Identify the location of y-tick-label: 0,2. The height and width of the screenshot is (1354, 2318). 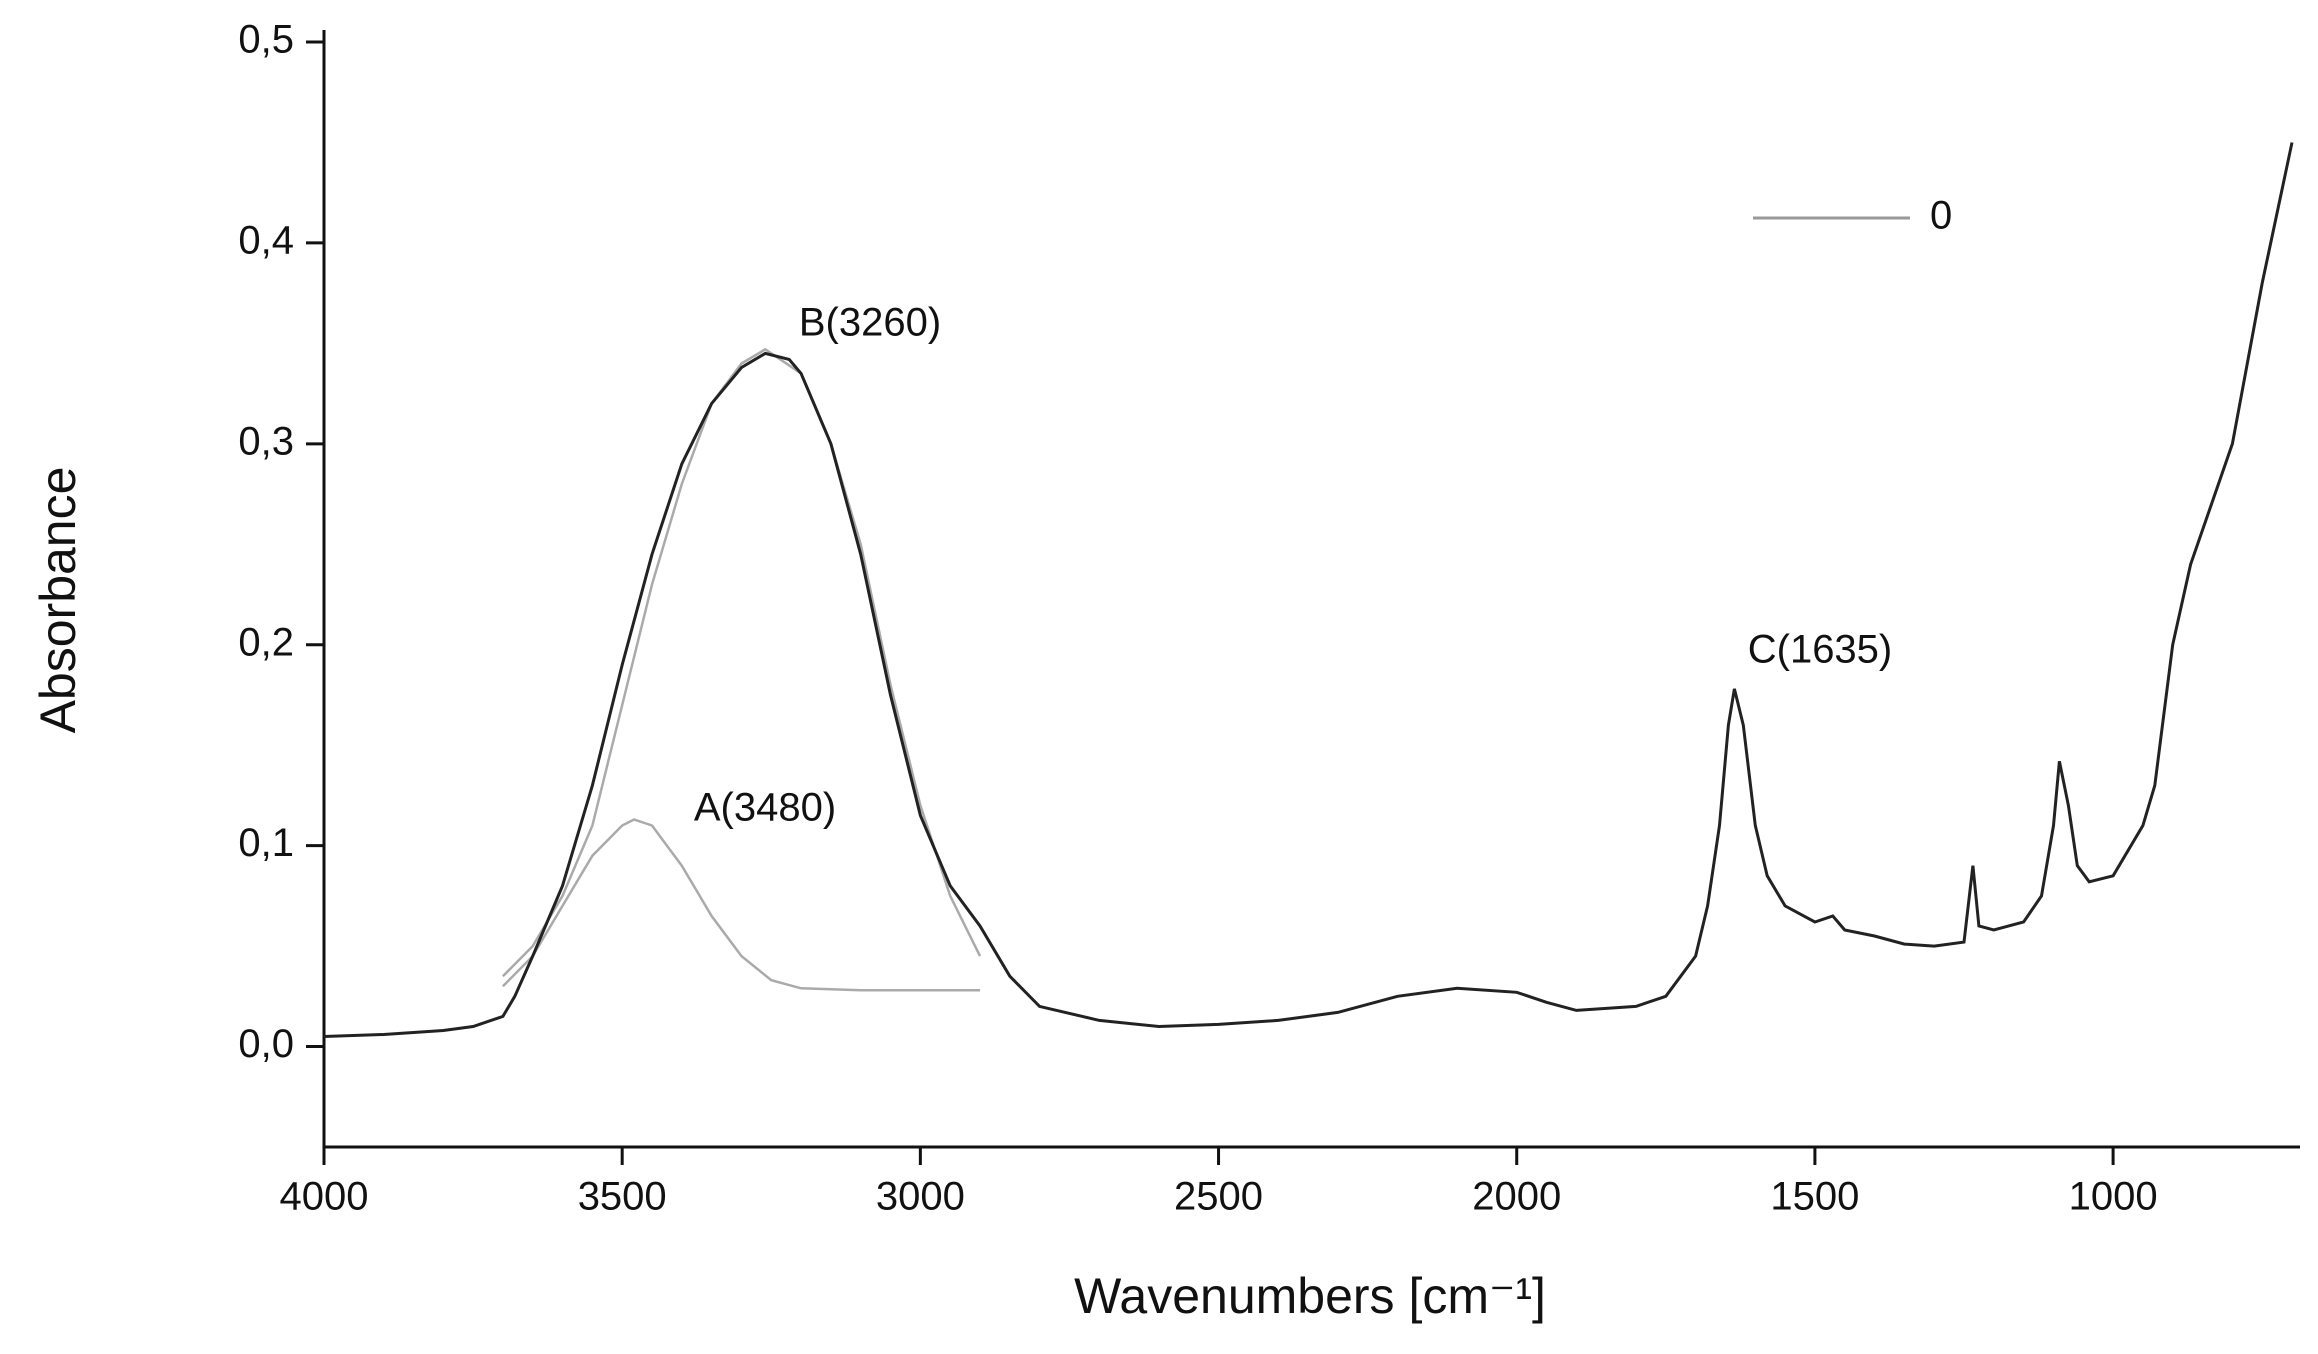
(266, 642).